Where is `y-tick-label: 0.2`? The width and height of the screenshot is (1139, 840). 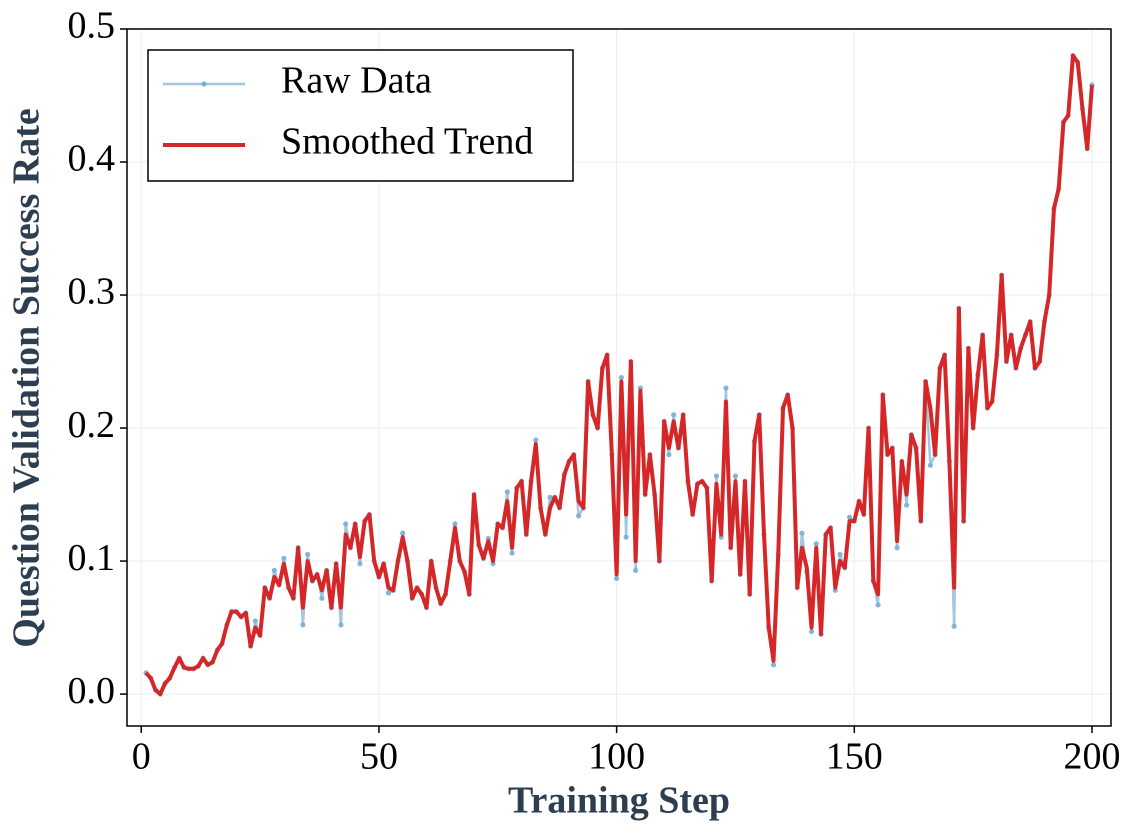
y-tick-label: 0.2 is located at coordinates (92, 425).